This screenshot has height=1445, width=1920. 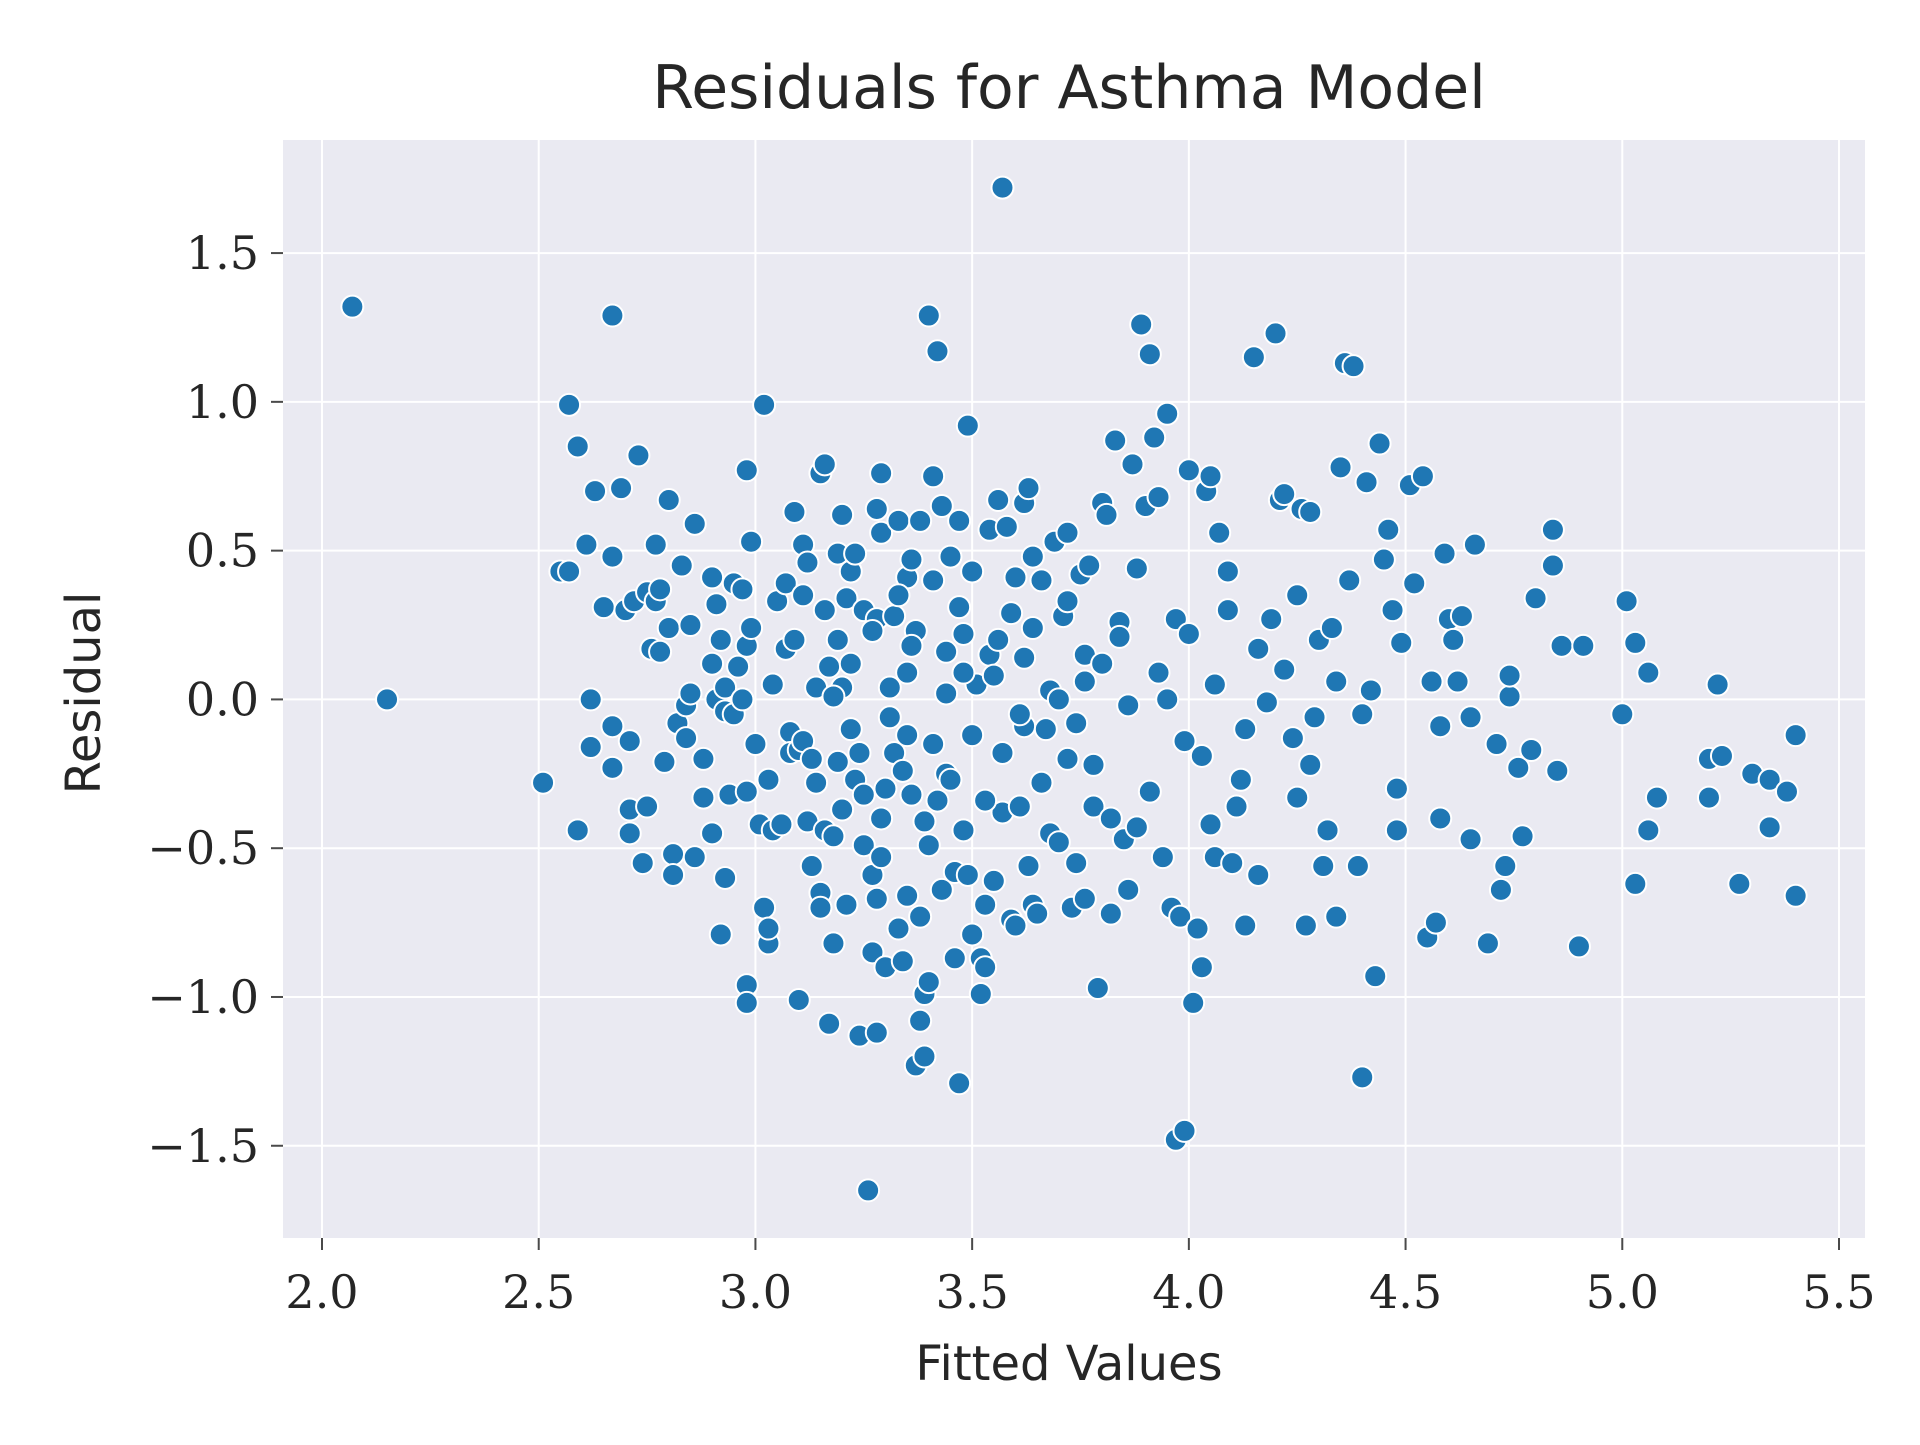 I want to click on x-tick-label: 2.0, so click(x=321, y=1292).